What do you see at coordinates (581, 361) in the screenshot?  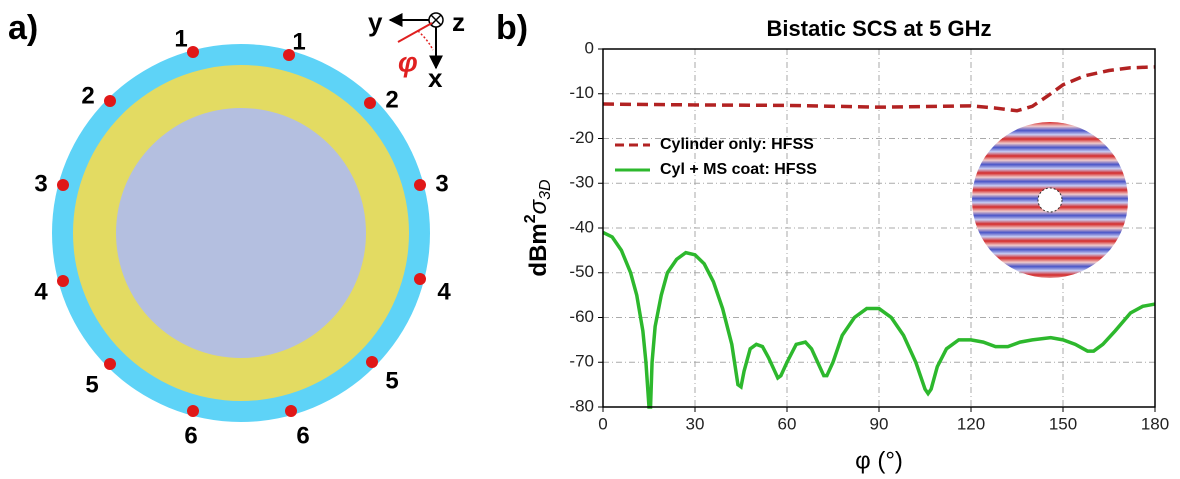 I see `y-tick-label: -70` at bounding box center [581, 361].